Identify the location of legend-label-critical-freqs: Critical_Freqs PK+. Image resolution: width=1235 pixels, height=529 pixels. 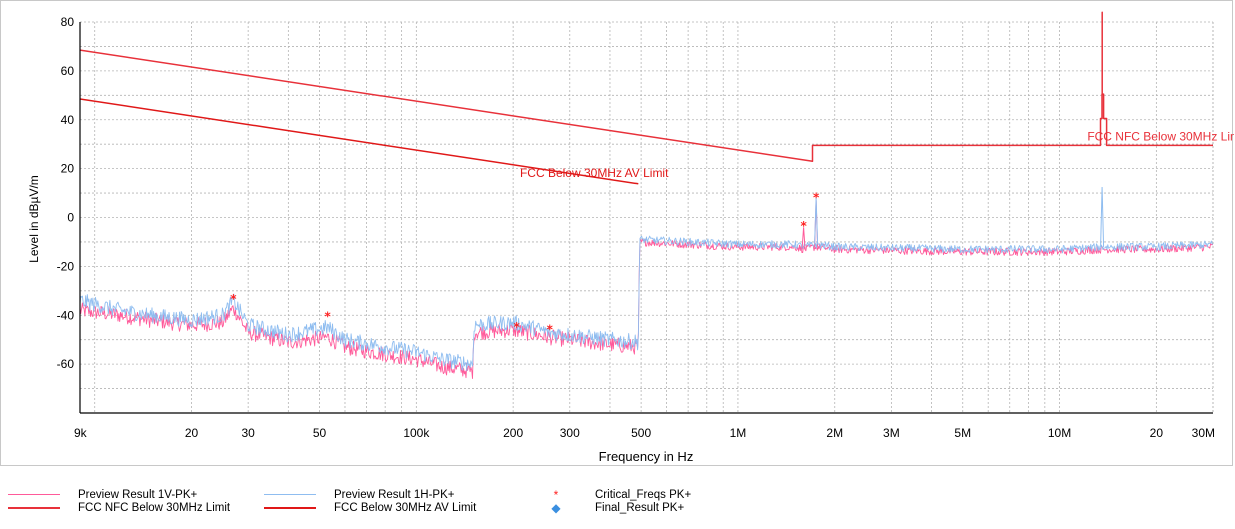
(643, 495).